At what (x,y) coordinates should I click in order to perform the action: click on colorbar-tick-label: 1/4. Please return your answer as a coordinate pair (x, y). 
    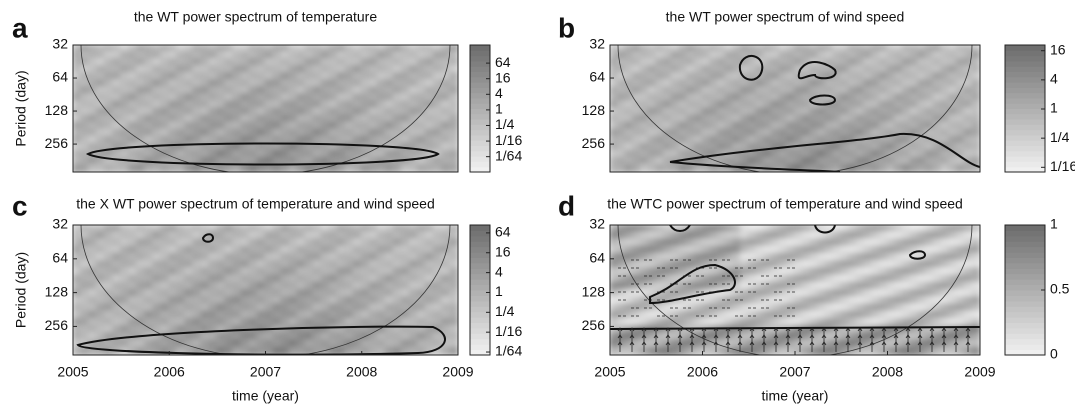
    Looking at the image, I should click on (1060, 137).